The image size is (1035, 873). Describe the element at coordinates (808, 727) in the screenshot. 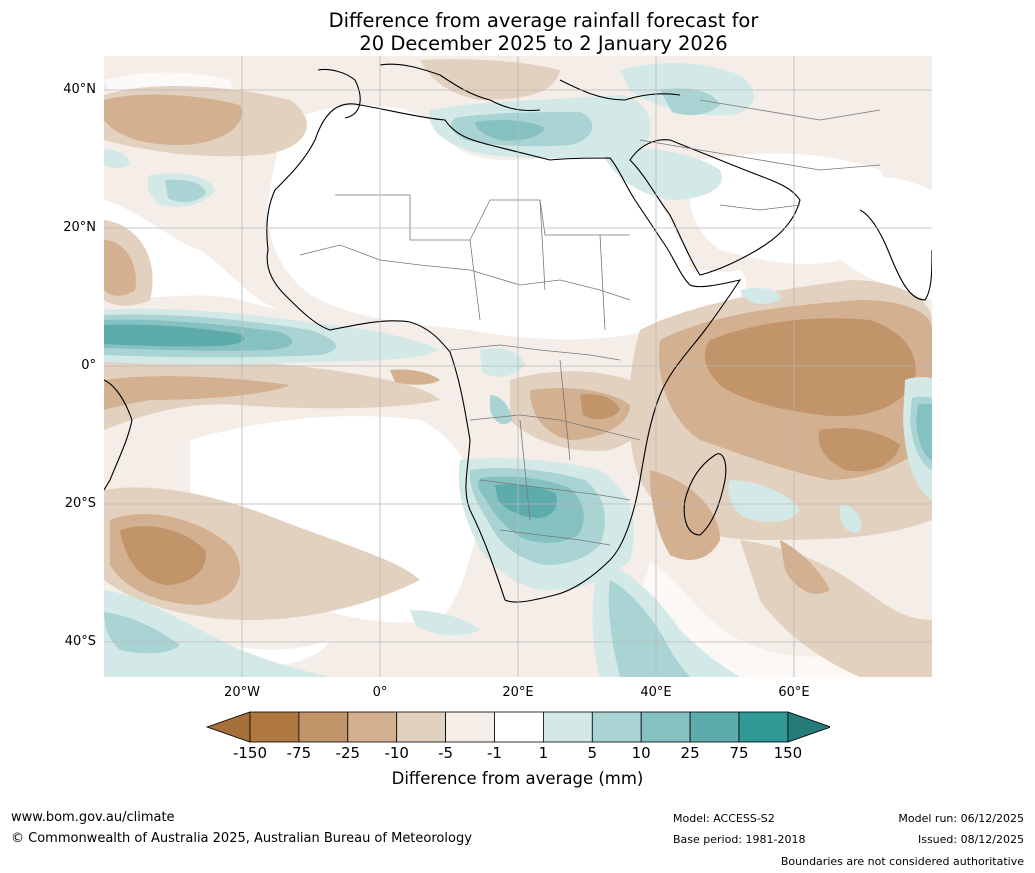

I see `colorbar-extend-high` at that location.